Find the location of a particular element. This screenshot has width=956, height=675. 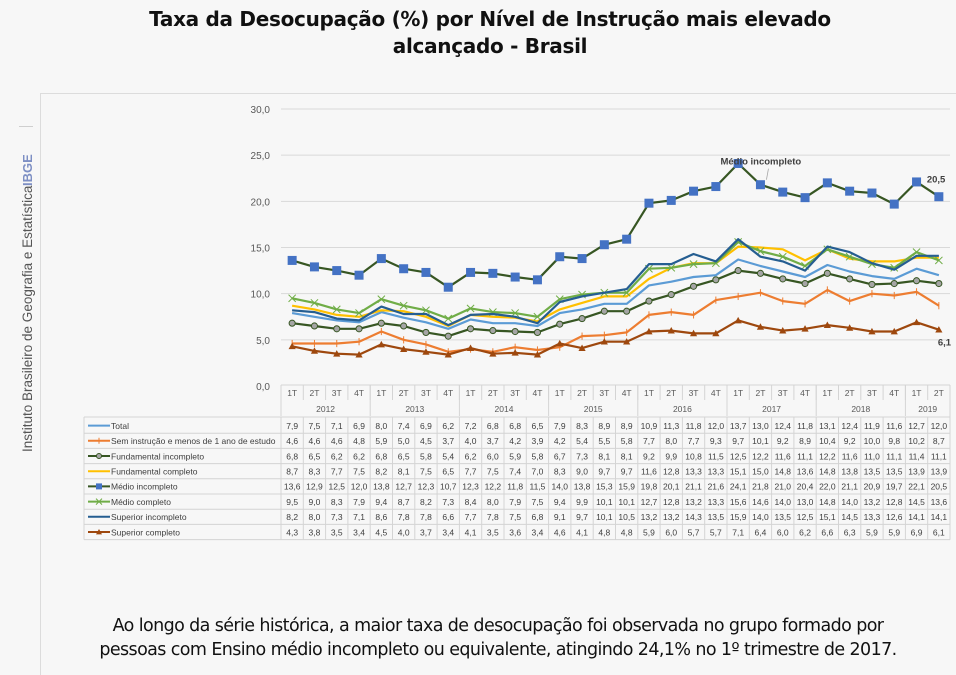

data-table-cell: 6,0 is located at coordinates (493, 456).